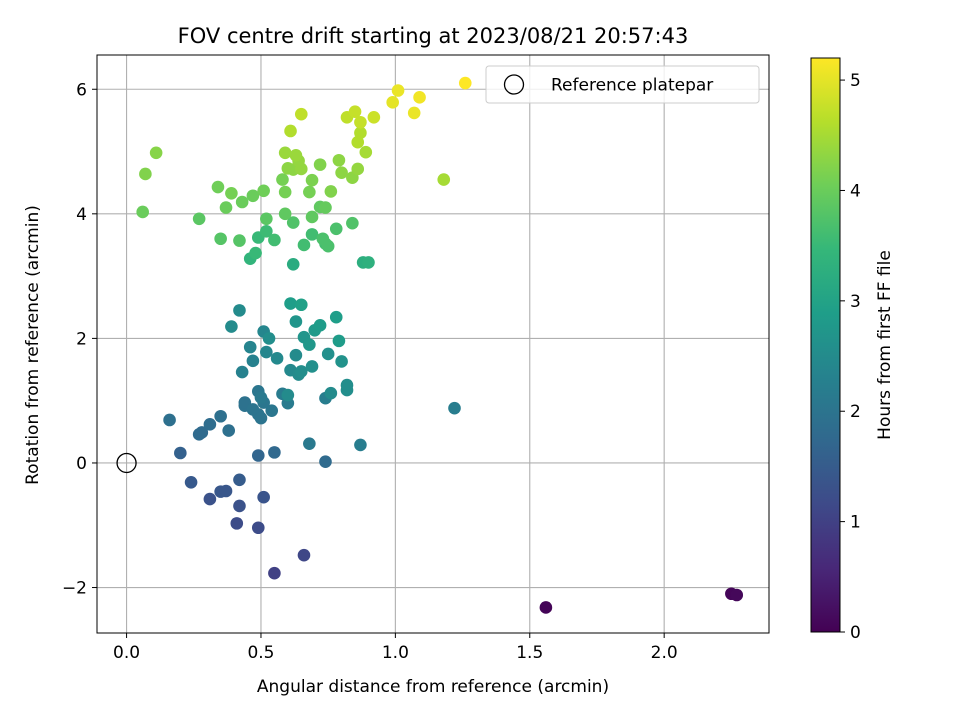 The width and height of the screenshot is (960, 720). Describe the element at coordinates (855, 633) in the screenshot. I see `colorbar-tick-label: 0` at that location.